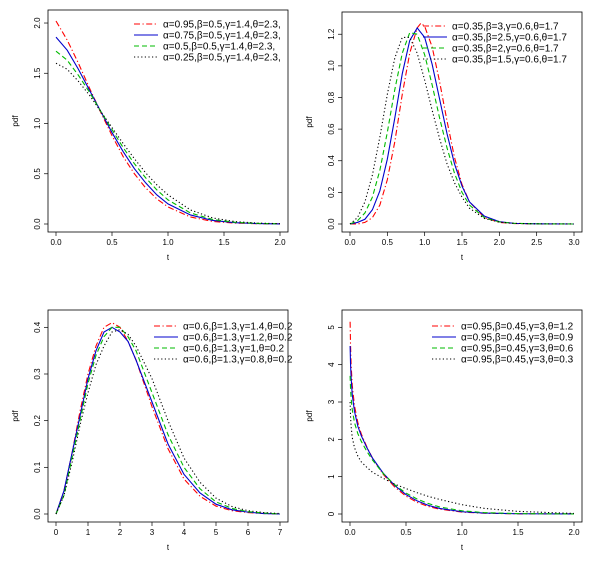  I want to click on legend-entry: α=0.6,β=1.3,γ=0.8,θ=0.2, so click(238, 360).